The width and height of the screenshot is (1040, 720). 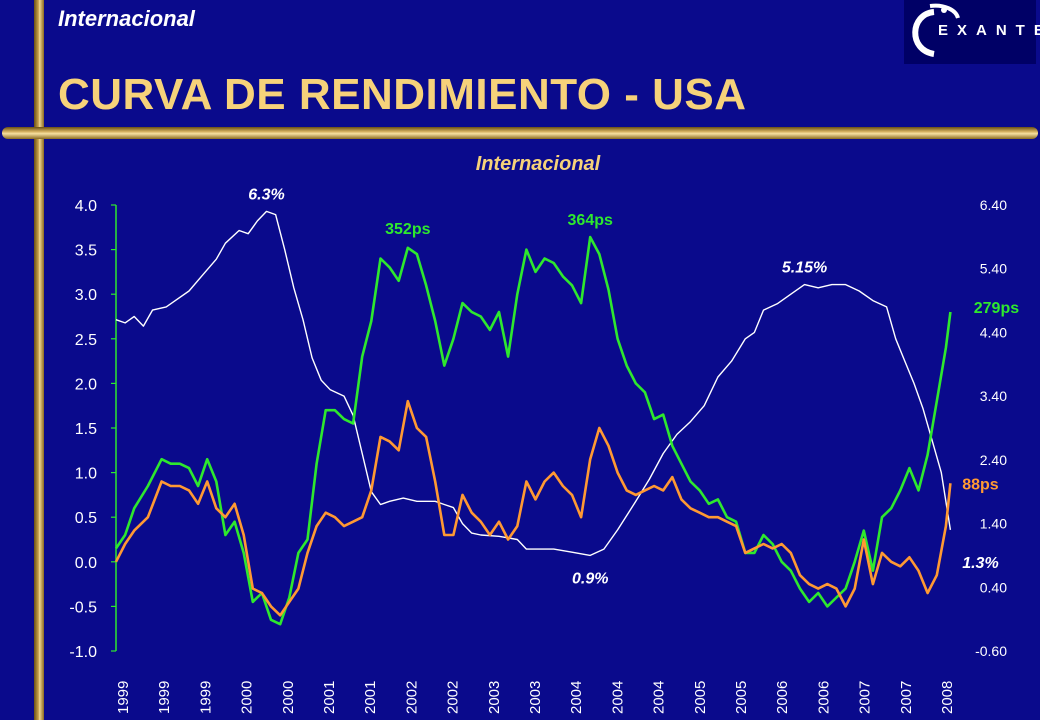 What do you see at coordinates (86, 295) in the screenshot?
I see `left-axis-tick-label: 3.0` at bounding box center [86, 295].